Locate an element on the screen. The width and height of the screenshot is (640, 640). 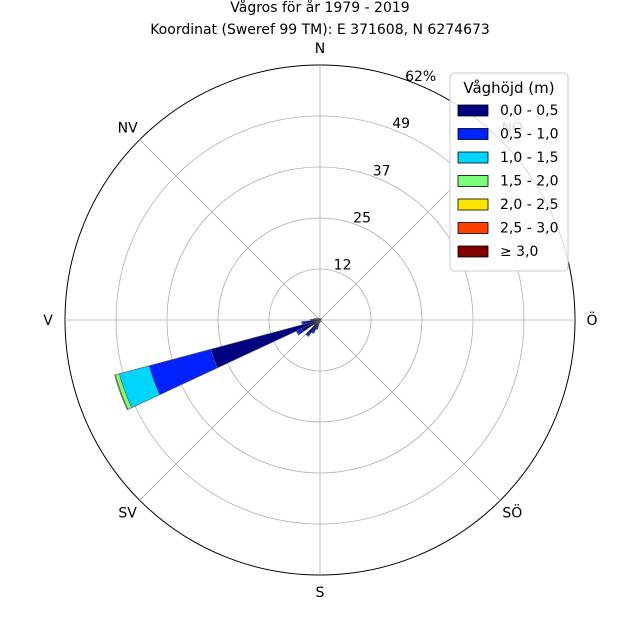
radial-tick-label: 37 is located at coordinates (382, 171).